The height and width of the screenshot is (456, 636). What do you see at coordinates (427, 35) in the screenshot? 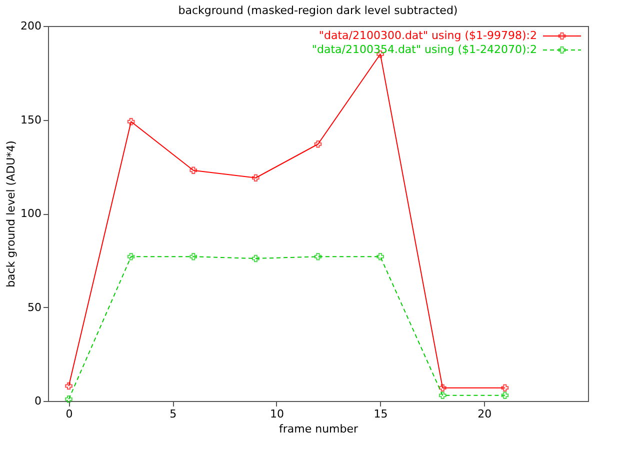
I see `legend-label: "data/2100300.dat" using ($1-99798):2` at bounding box center [427, 35].